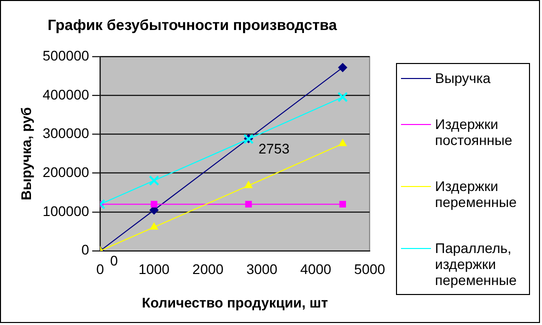  What do you see at coordinates (66, 56) in the screenshot?
I see `y-tick-label: 500000` at bounding box center [66, 56].